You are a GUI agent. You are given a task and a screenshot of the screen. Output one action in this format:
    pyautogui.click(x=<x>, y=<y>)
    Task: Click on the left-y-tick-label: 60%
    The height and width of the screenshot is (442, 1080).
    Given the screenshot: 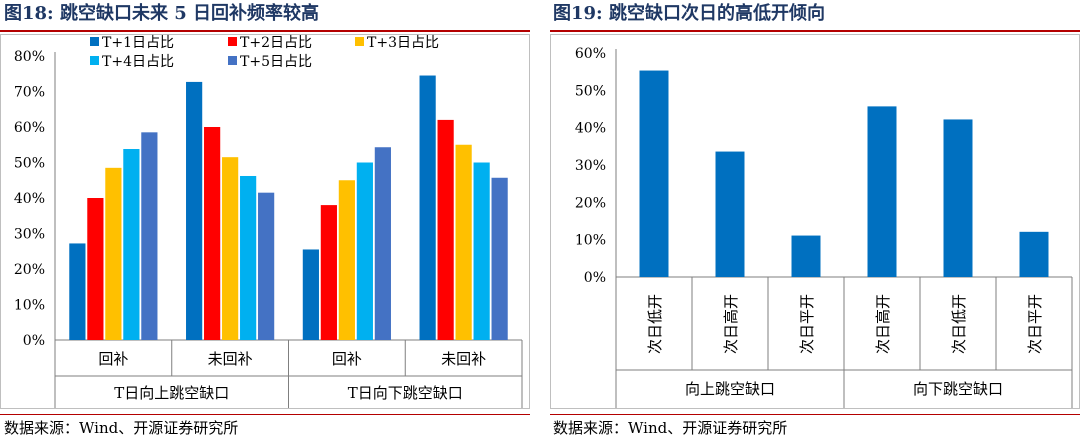 What is the action you would take?
    pyautogui.click(x=29, y=128)
    